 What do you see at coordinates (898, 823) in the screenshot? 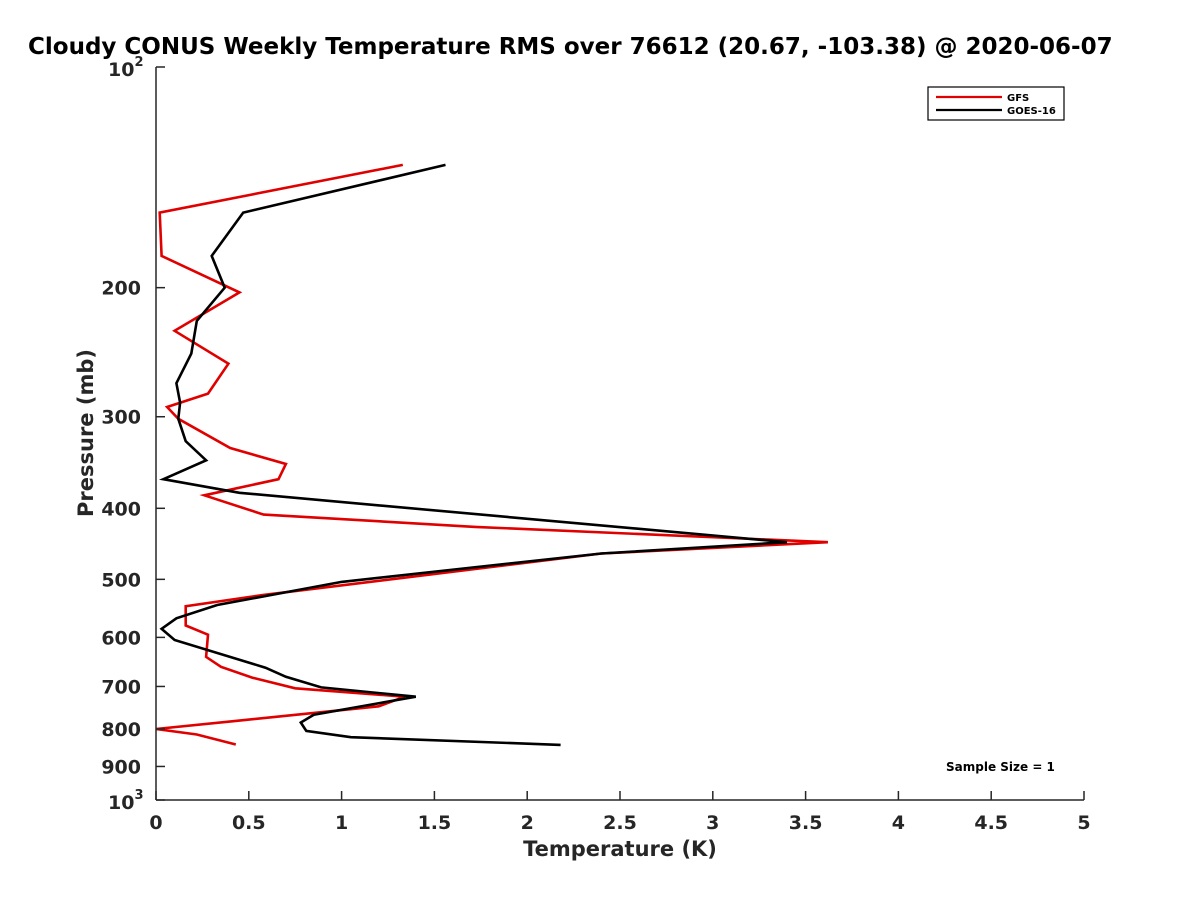
I see `x-tick-label: 4` at bounding box center [898, 823].